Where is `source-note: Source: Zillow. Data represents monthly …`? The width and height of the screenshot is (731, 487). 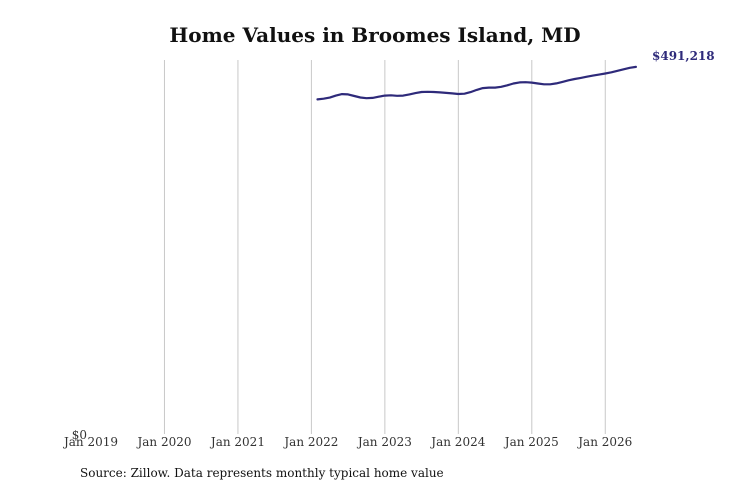
source-note: Source: Zillow. Data represents monthly … is located at coordinates (262, 473).